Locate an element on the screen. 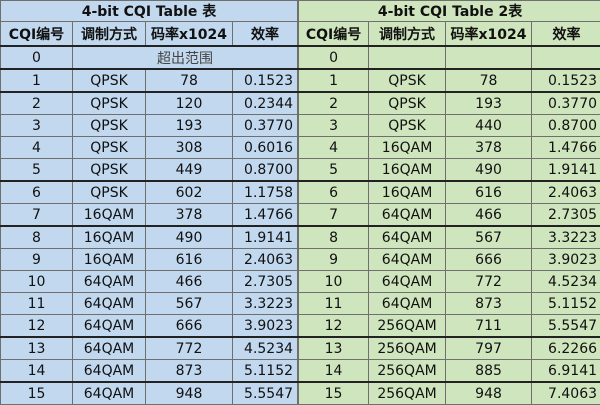 This screenshot has height=405, width=600. table-row: 5 QPSK 449 0.8700 is located at coordinates (149, 170).